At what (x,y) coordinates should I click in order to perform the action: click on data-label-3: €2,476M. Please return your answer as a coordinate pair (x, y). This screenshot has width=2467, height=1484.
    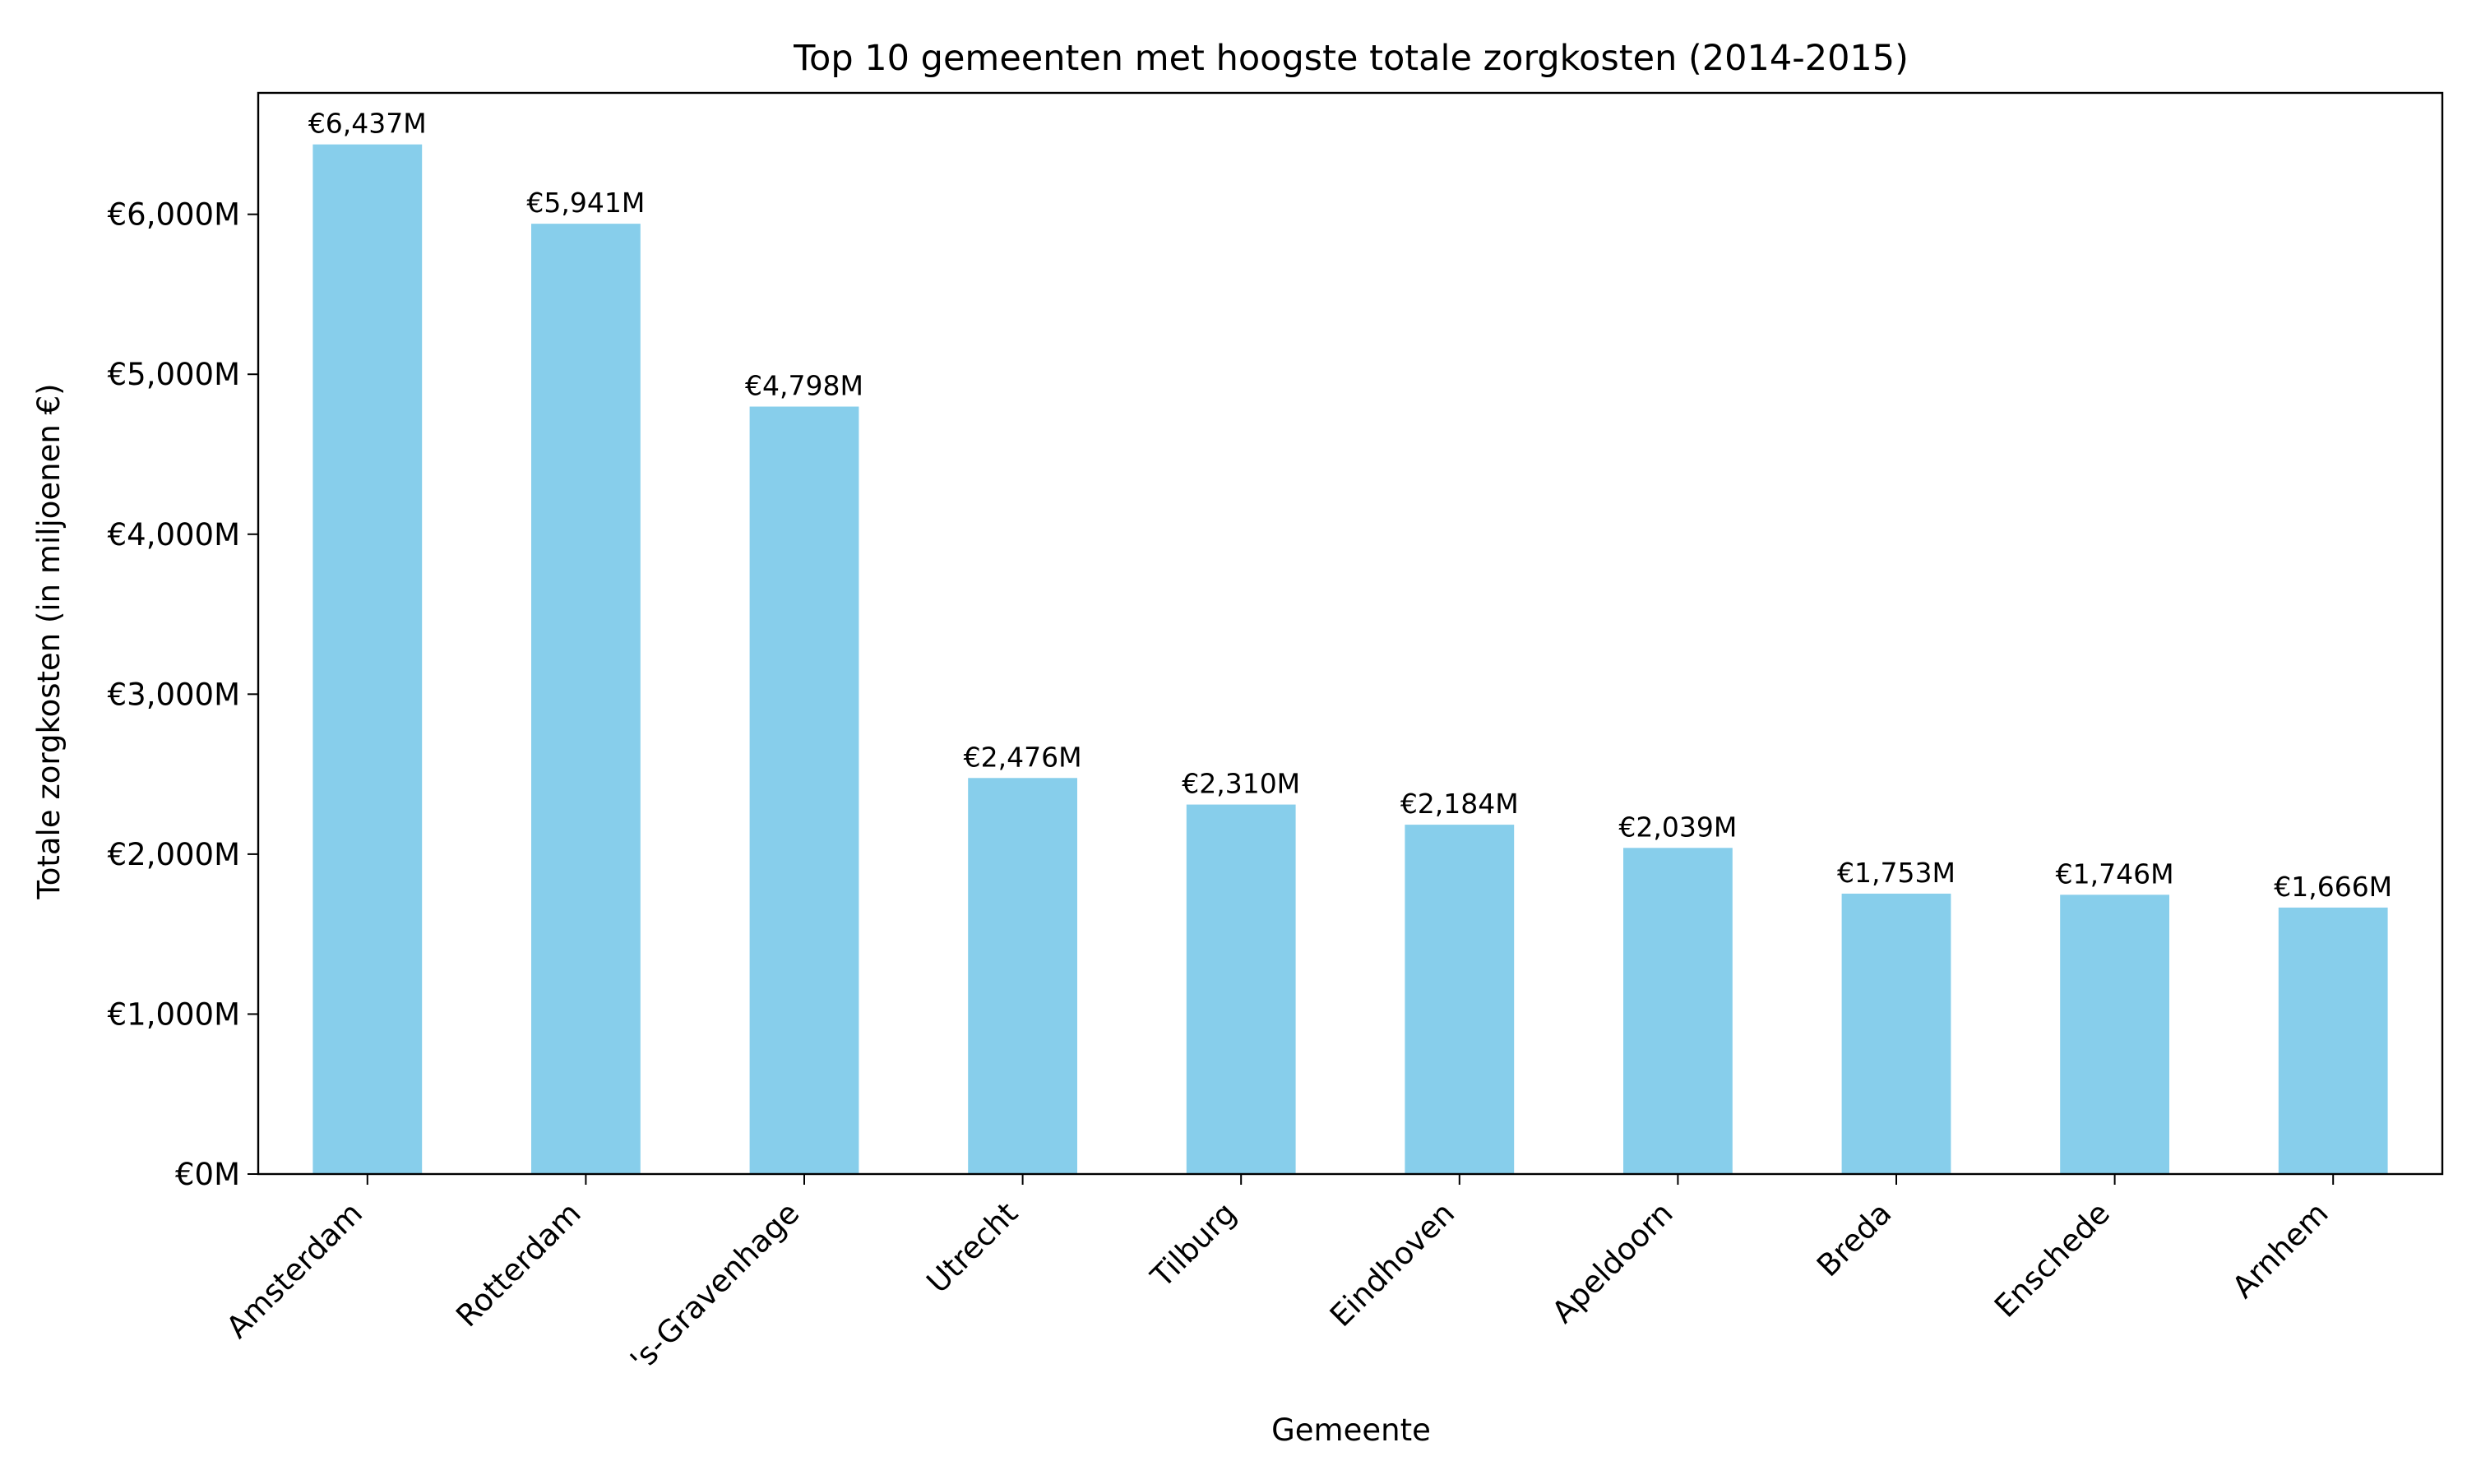
    Looking at the image, I should click on (1023, 757).